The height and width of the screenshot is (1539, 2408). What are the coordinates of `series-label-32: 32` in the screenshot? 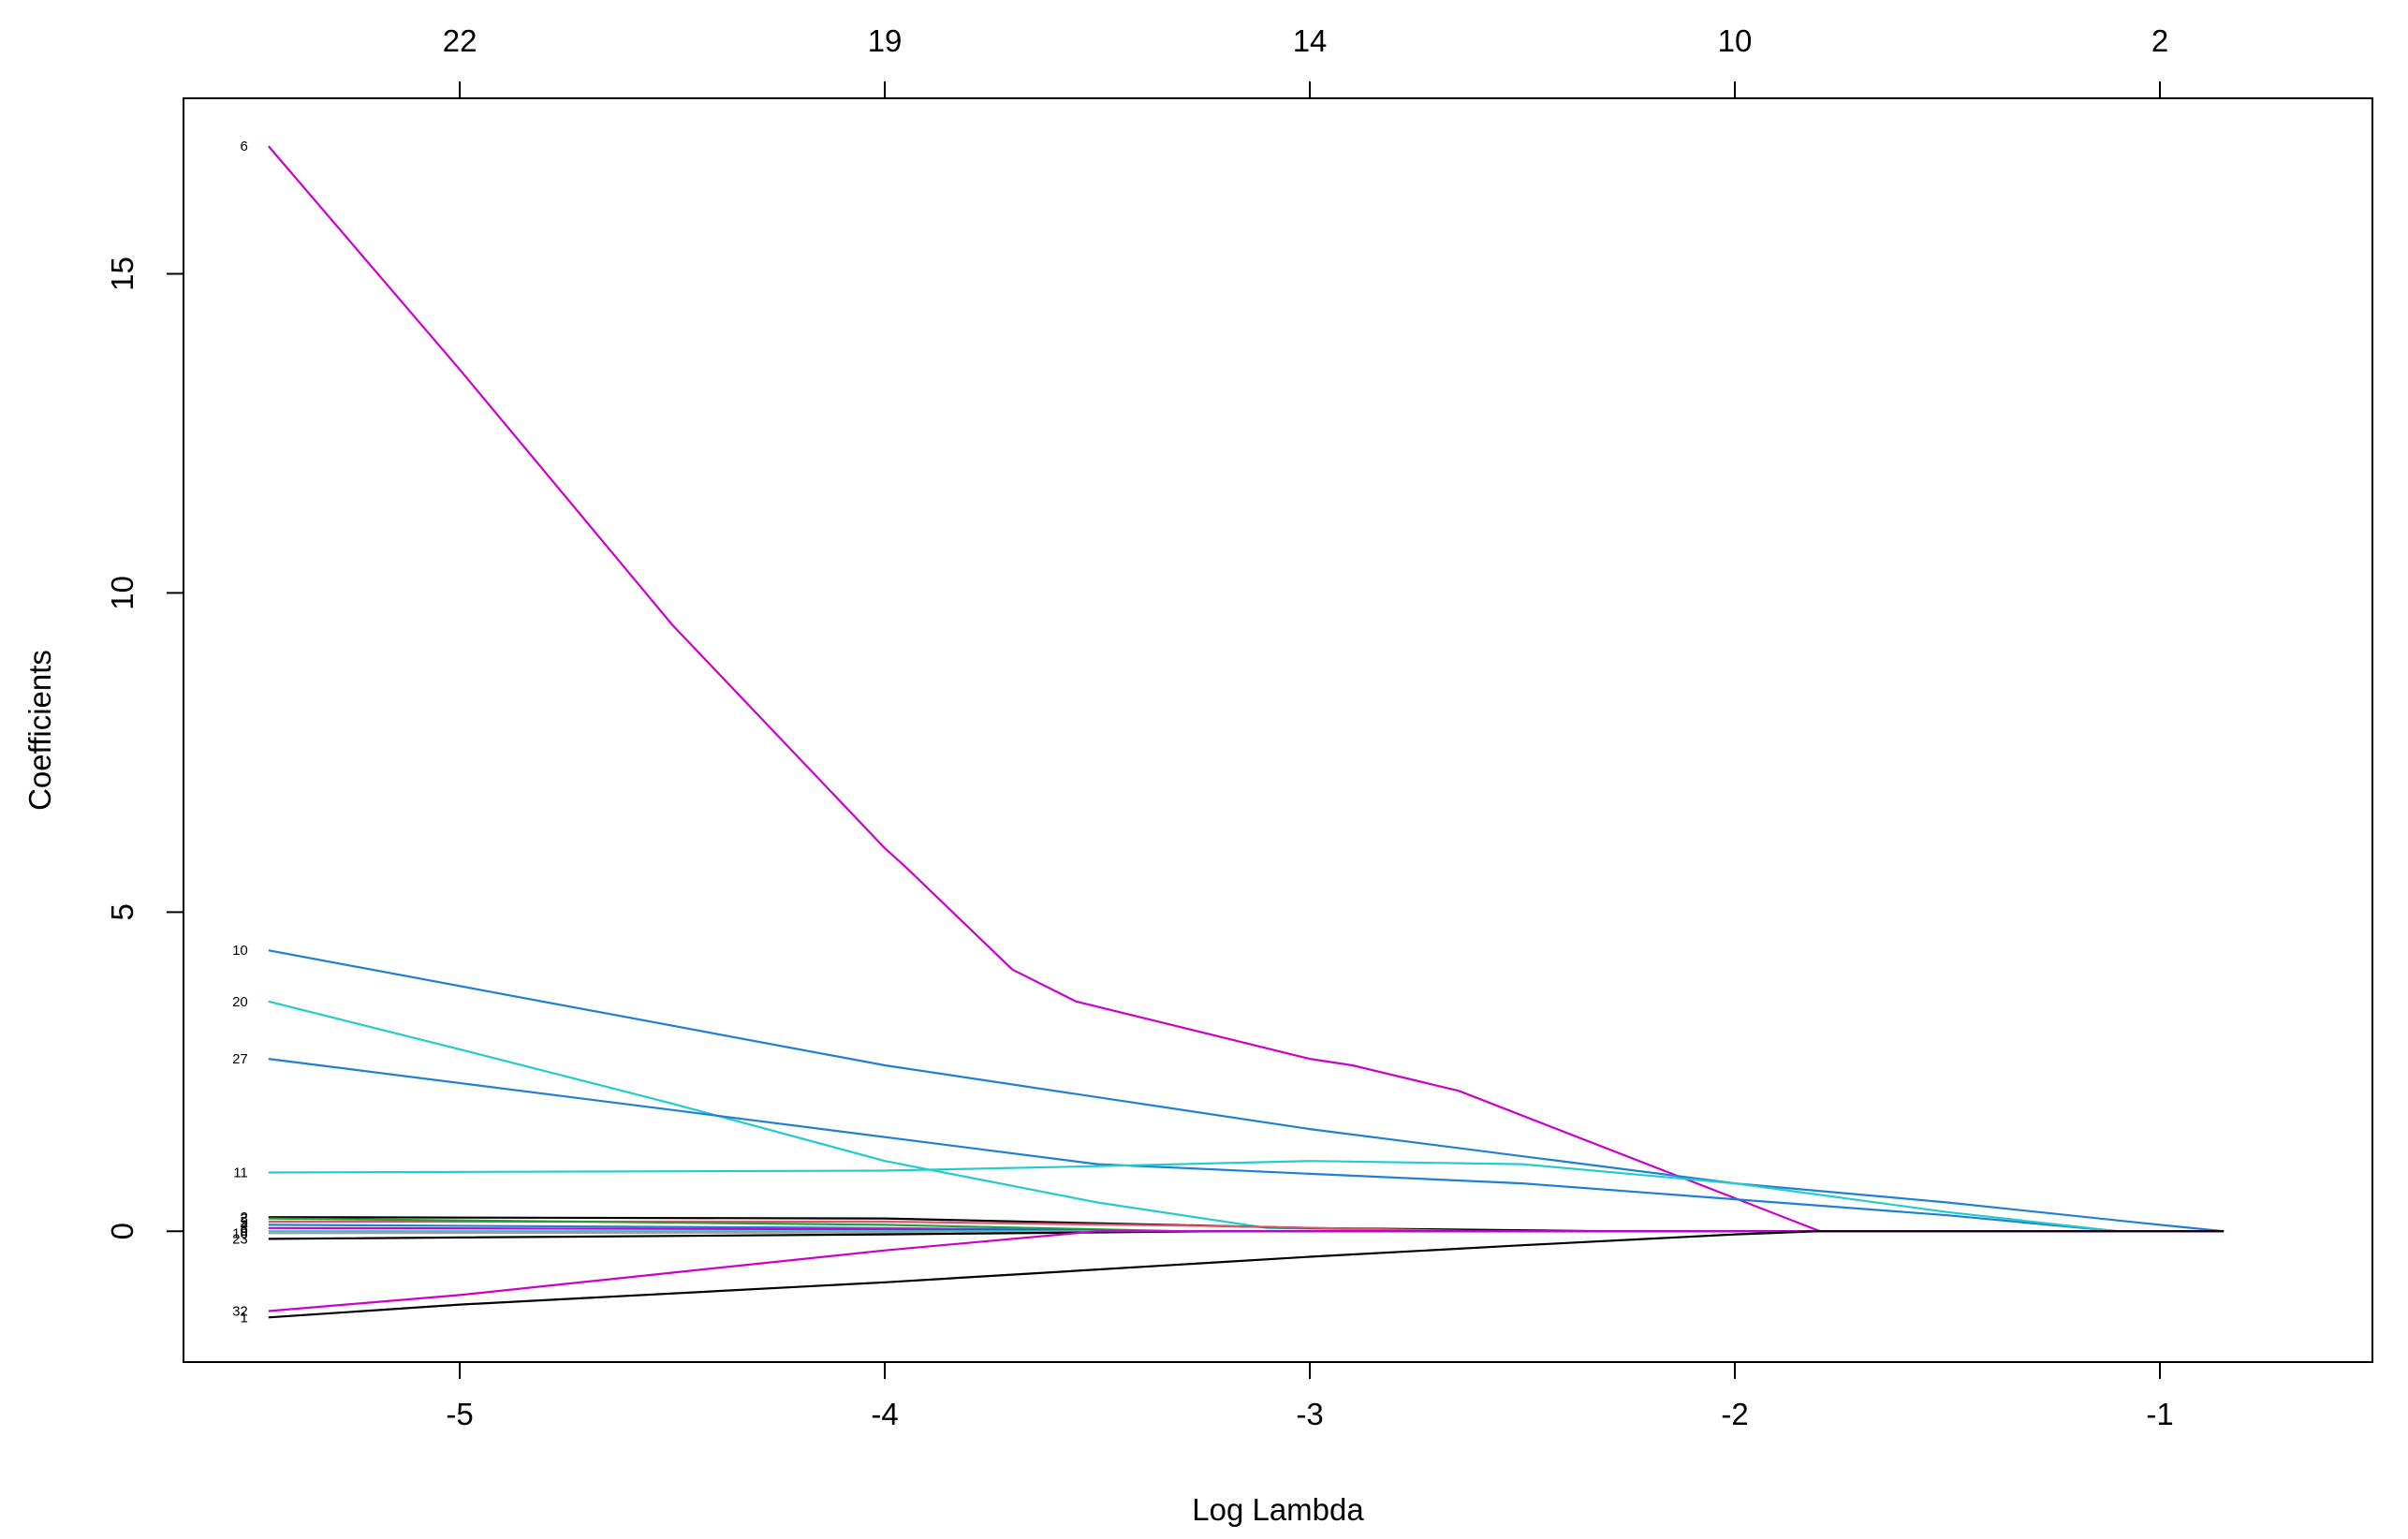 It's located at (240, 1311).